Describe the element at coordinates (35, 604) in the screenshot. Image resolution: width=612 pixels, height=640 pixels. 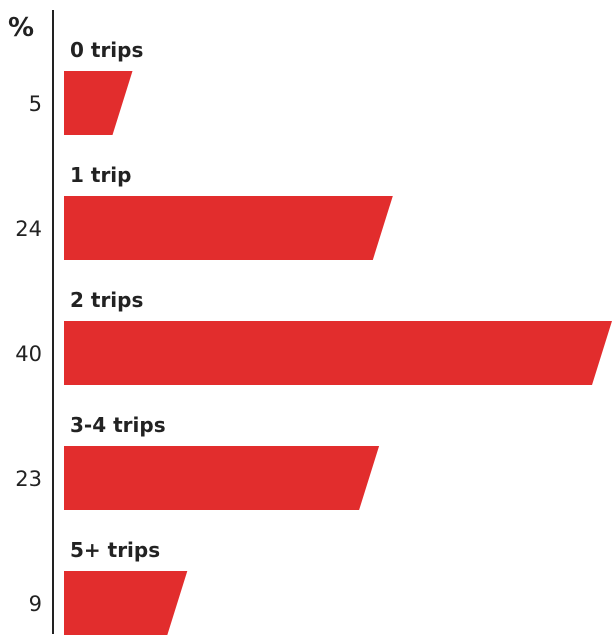
I see `value-label-5-trips: 9` at that location.